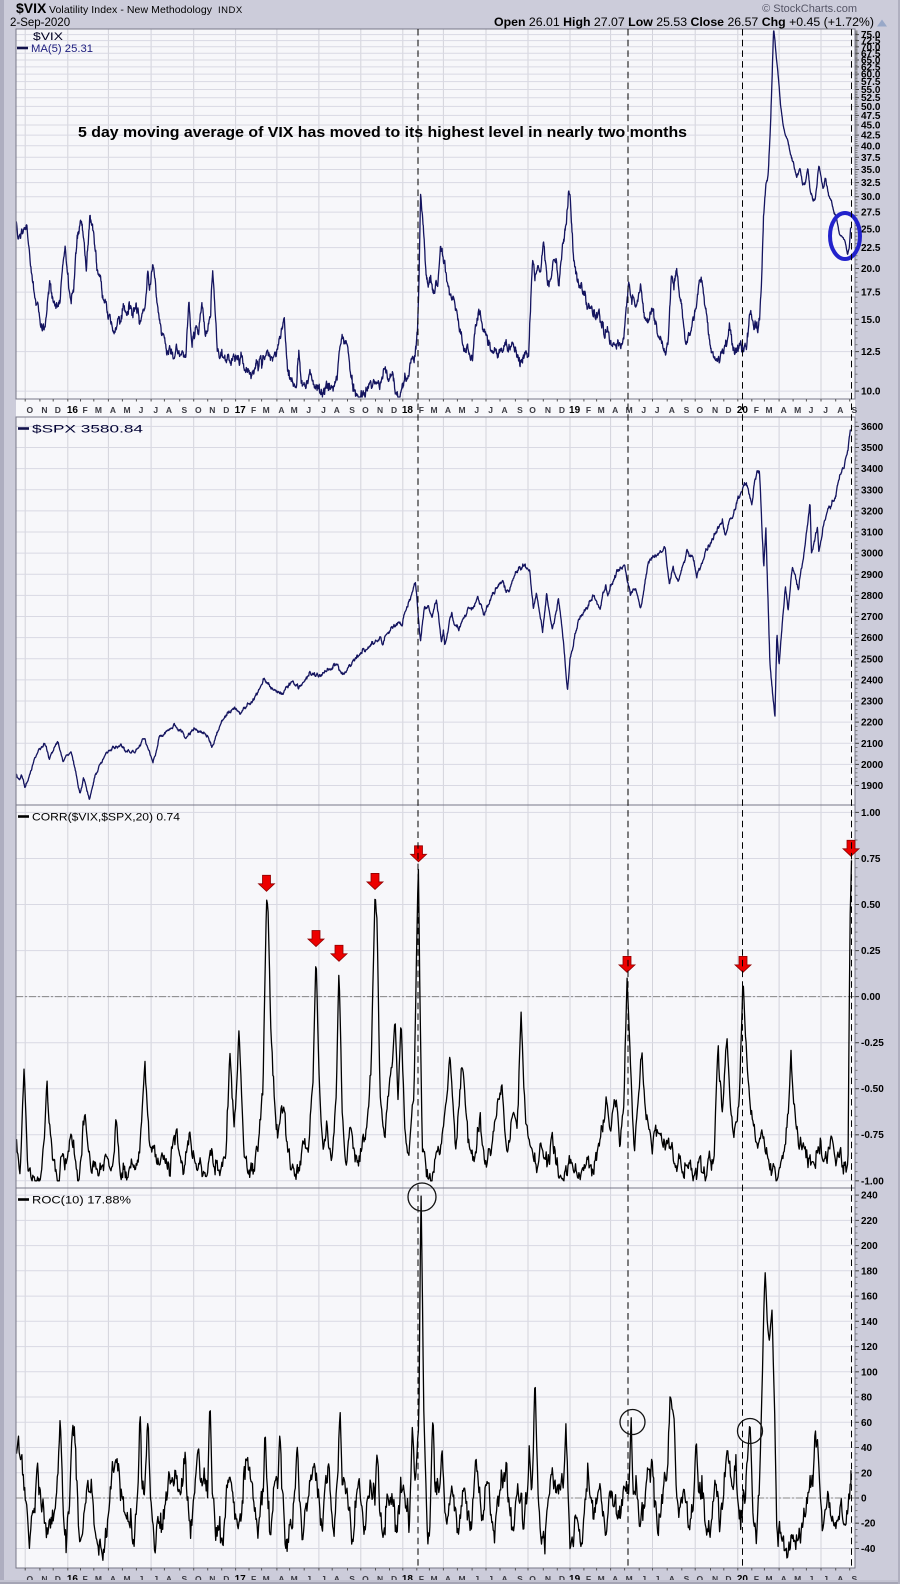  Describe the element at coordinates (871, 61) in the screenshot. I see `svg-text: 65.0` at that location.